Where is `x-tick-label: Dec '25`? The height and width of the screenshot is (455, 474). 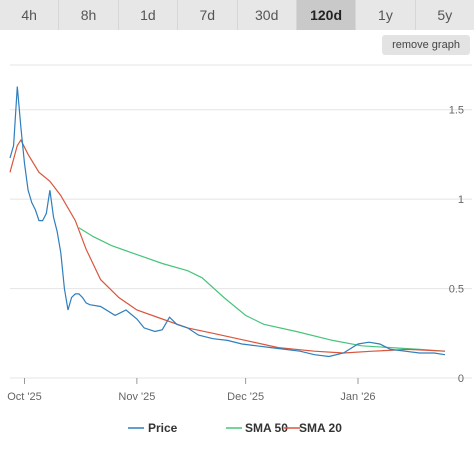 x-tick-label: Dec '25 is located at coordinates (245, 397).